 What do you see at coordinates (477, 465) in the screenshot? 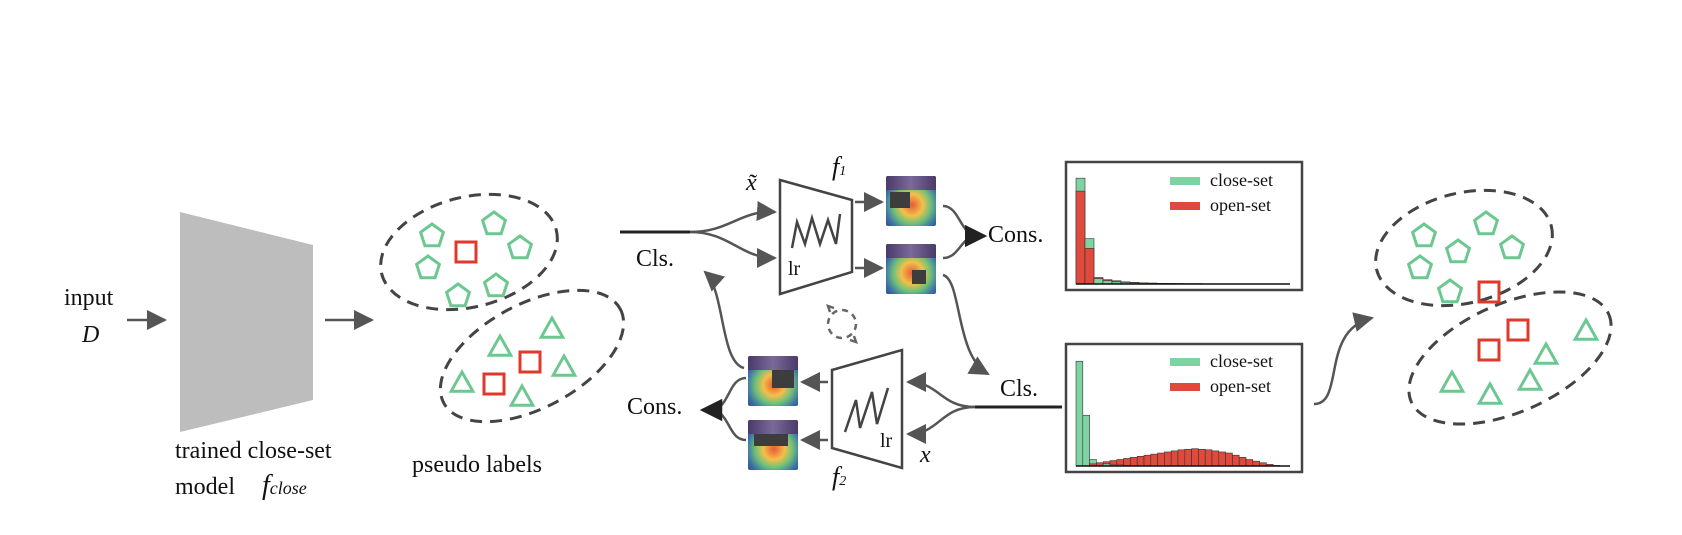
I see `pseudo-labels-caption: pseudo labels` at bounding box center [477, 465].